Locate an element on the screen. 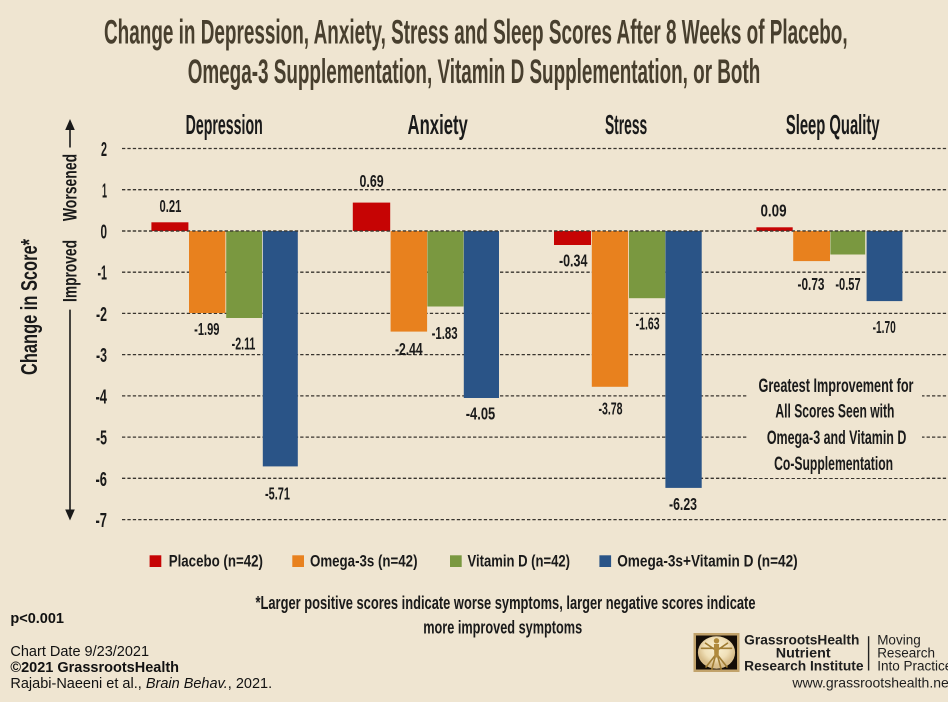  svg-text: Nutrient is located at coordinates (803, 653).